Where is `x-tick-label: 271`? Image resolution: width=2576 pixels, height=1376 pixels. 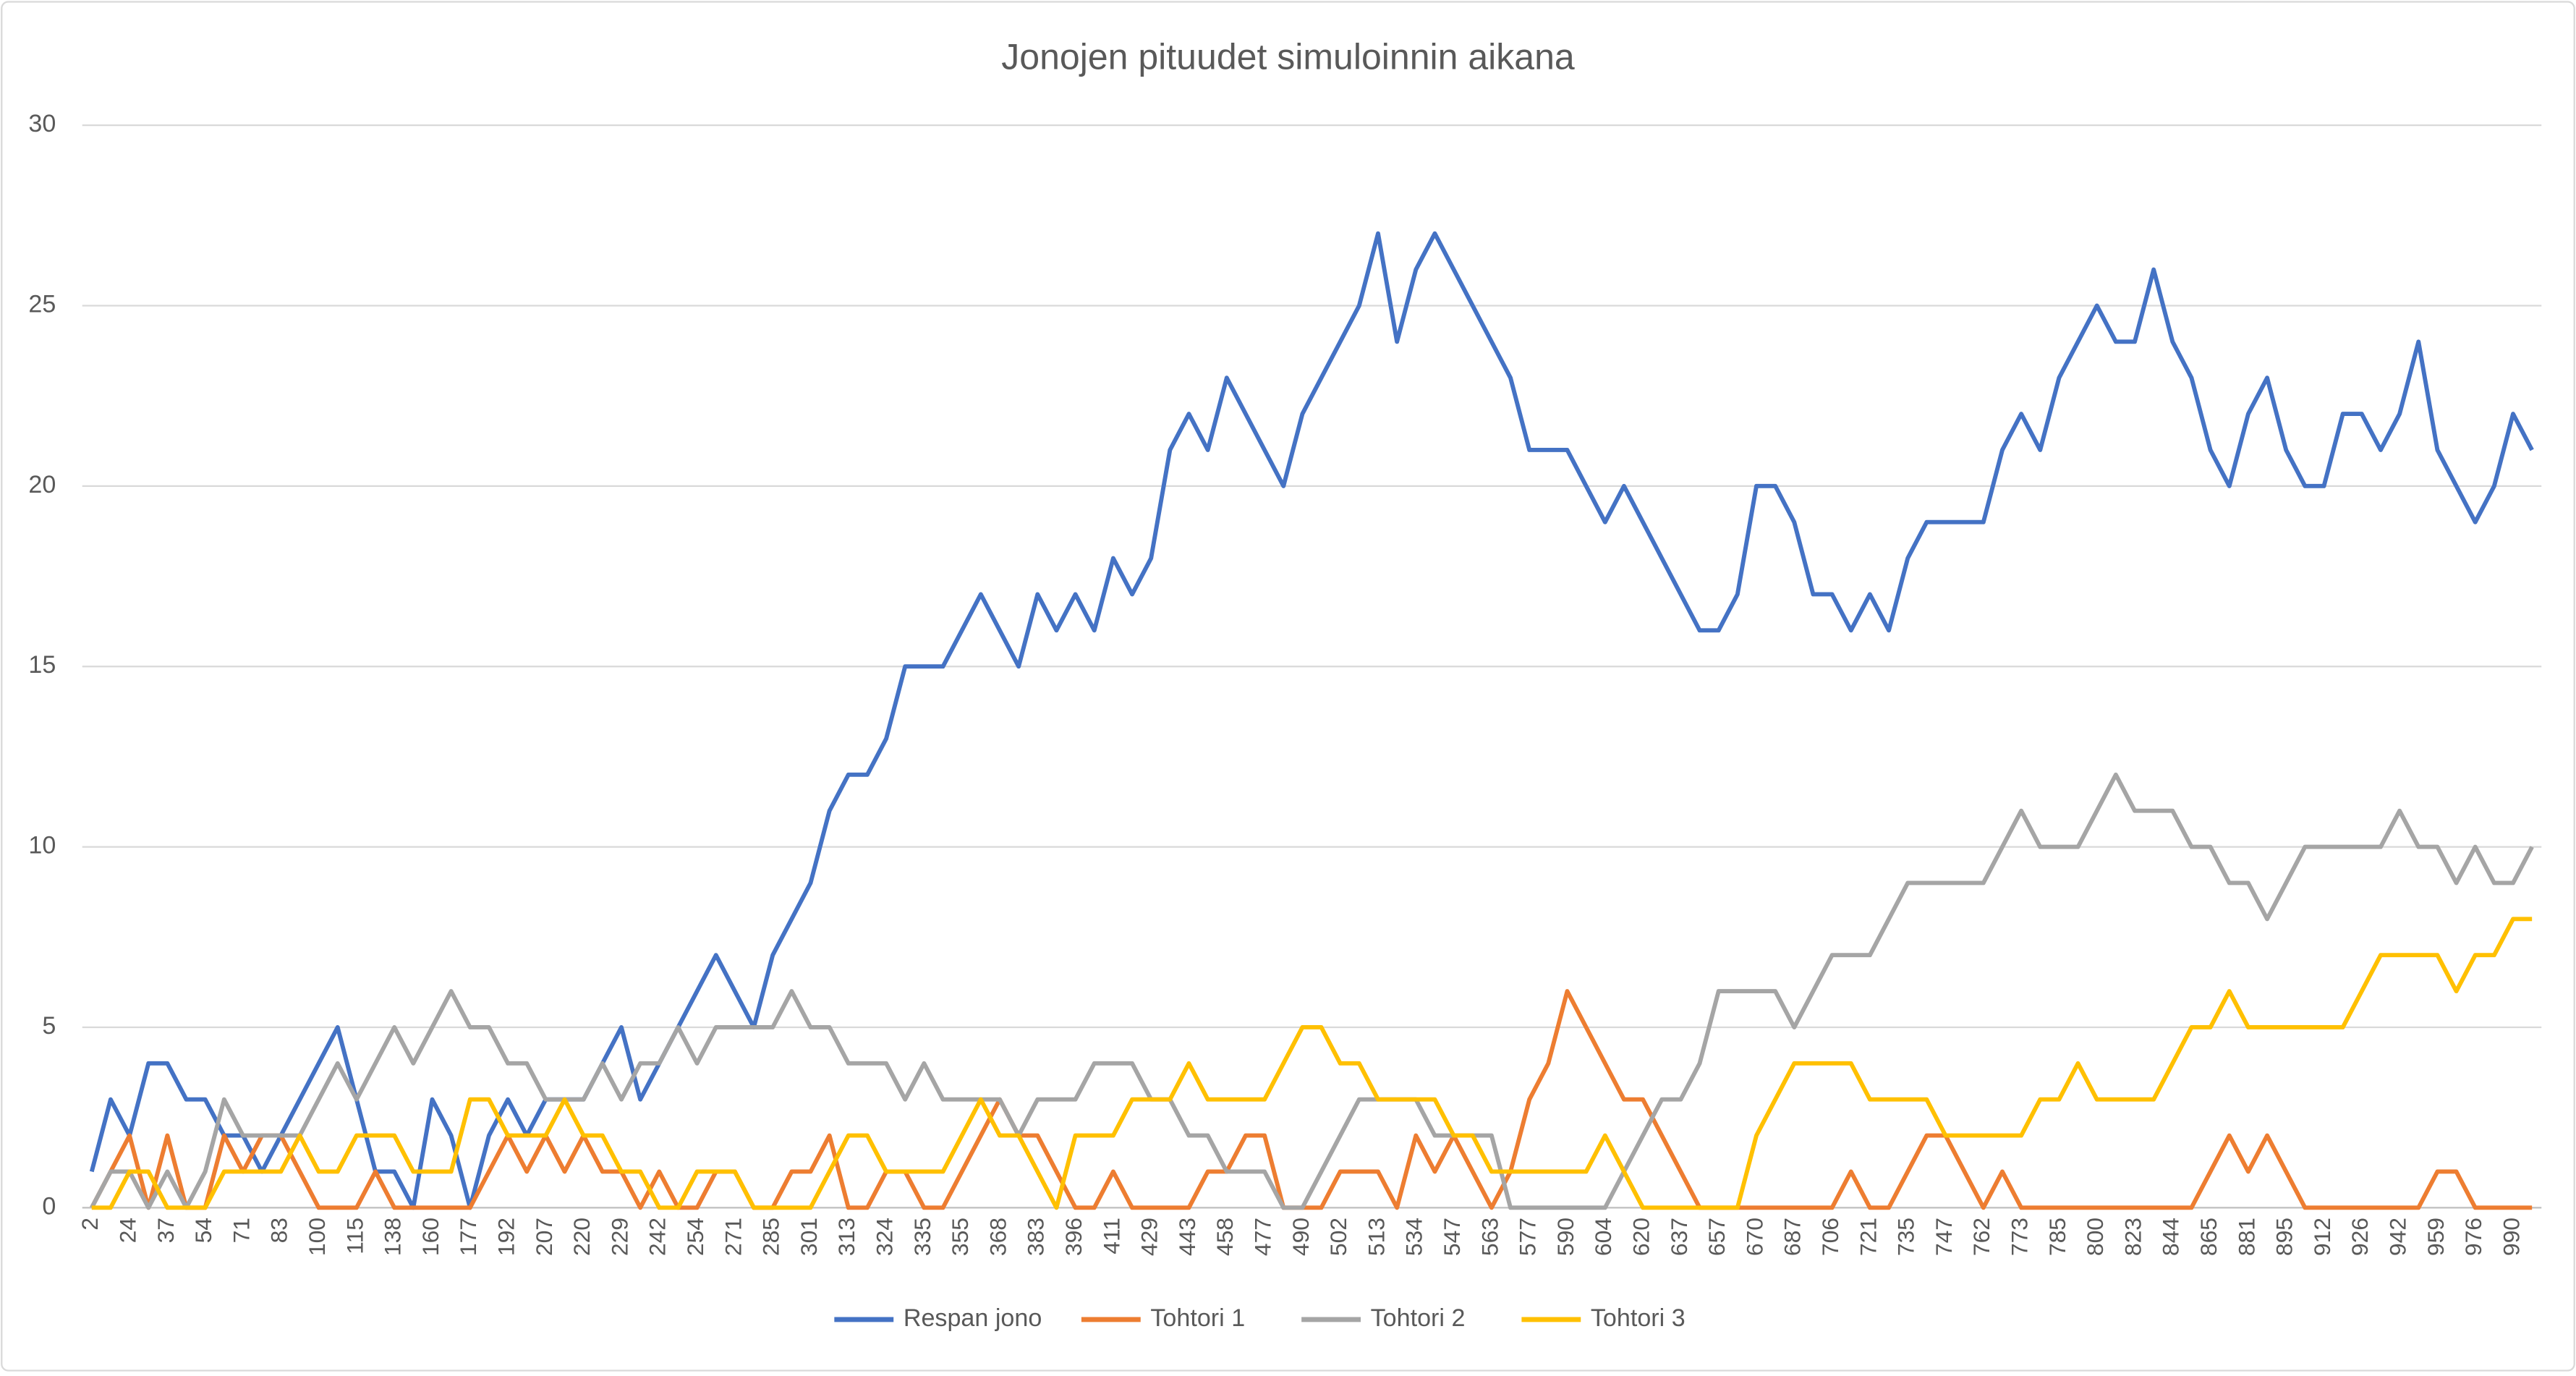
x-tick-label: 271 is located at coordinates (733, 1237).